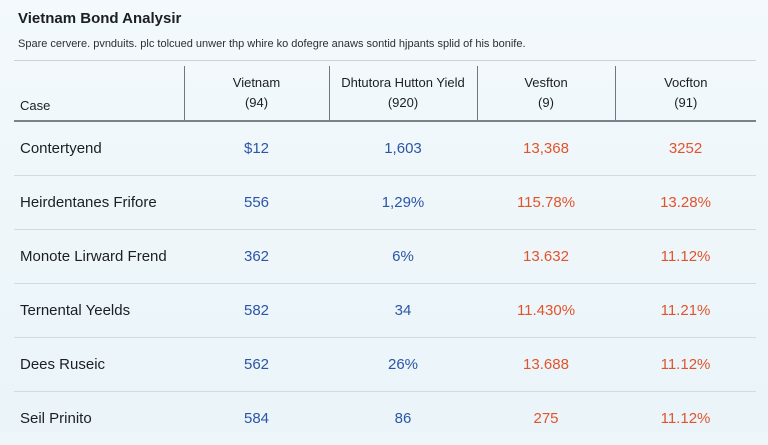 The image size is (768, 445). I want to click on column-header-1-name: Vietnam, so click(257, 83).